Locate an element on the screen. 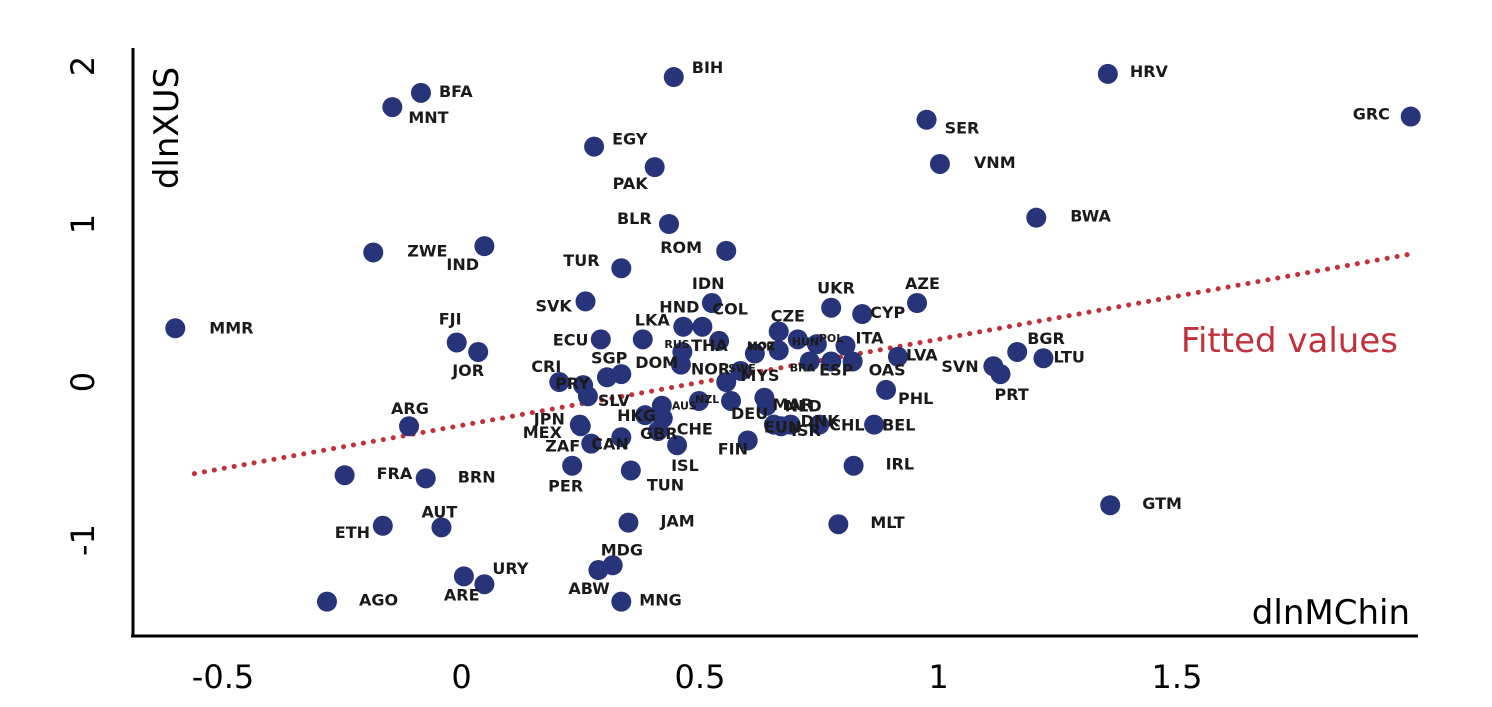 This screenshot has width=1492, height=707. point-label: CHE is located at coordinates (695, 428).